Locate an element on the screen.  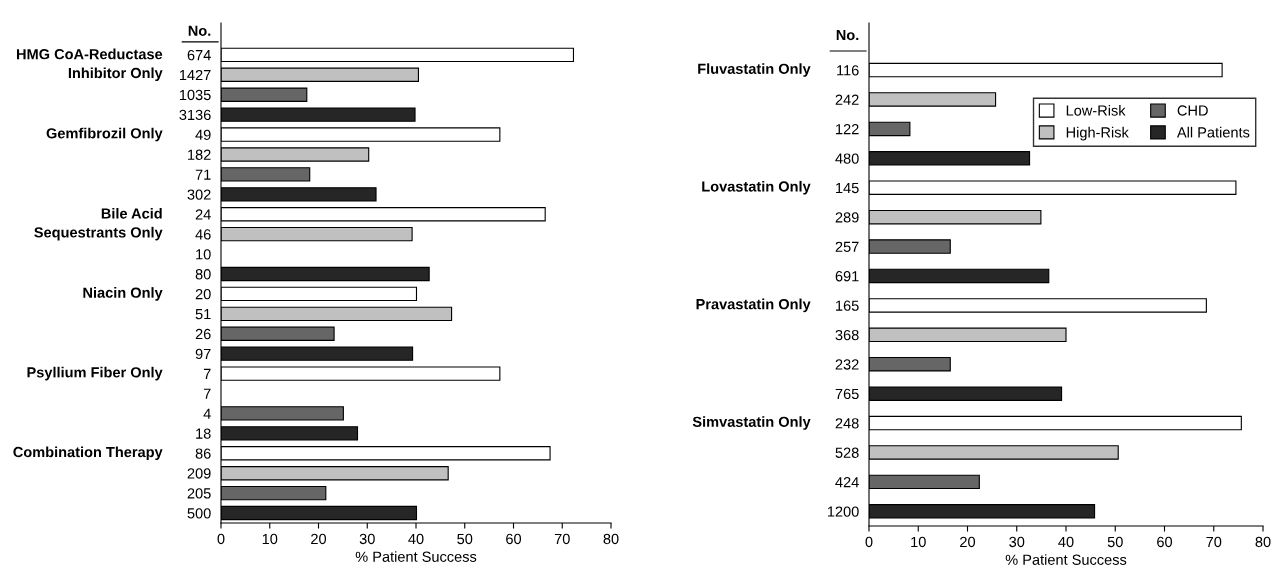
y-tick-label: 165 is located at coordinates (847, 305).